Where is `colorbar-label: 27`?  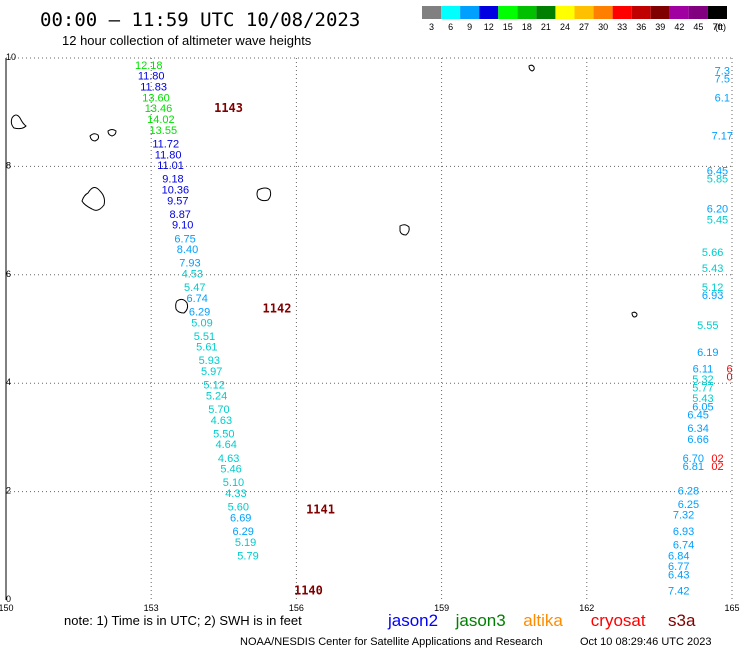 colorbar-label: 27 is located at coordinates (584, 27).